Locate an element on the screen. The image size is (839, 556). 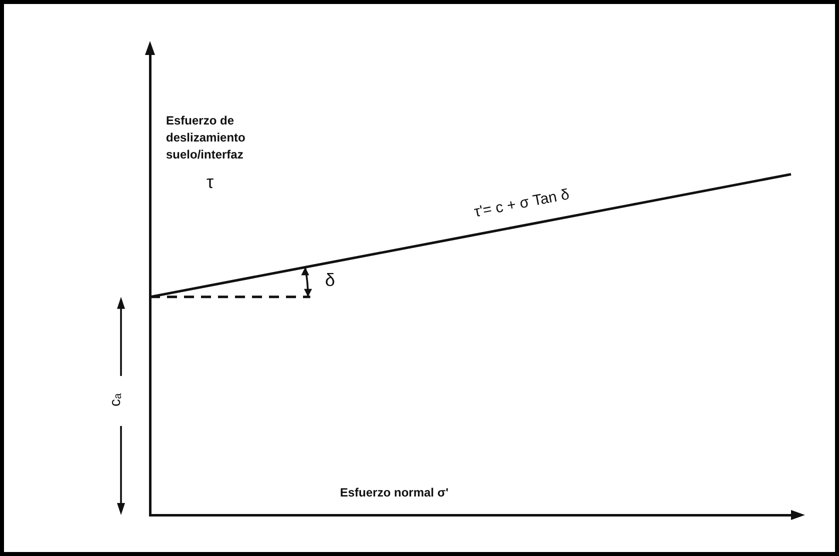
y-axis-title: Esfuerzo de deslizamiento suelo/interfaz is located at coordinates (206, 137).